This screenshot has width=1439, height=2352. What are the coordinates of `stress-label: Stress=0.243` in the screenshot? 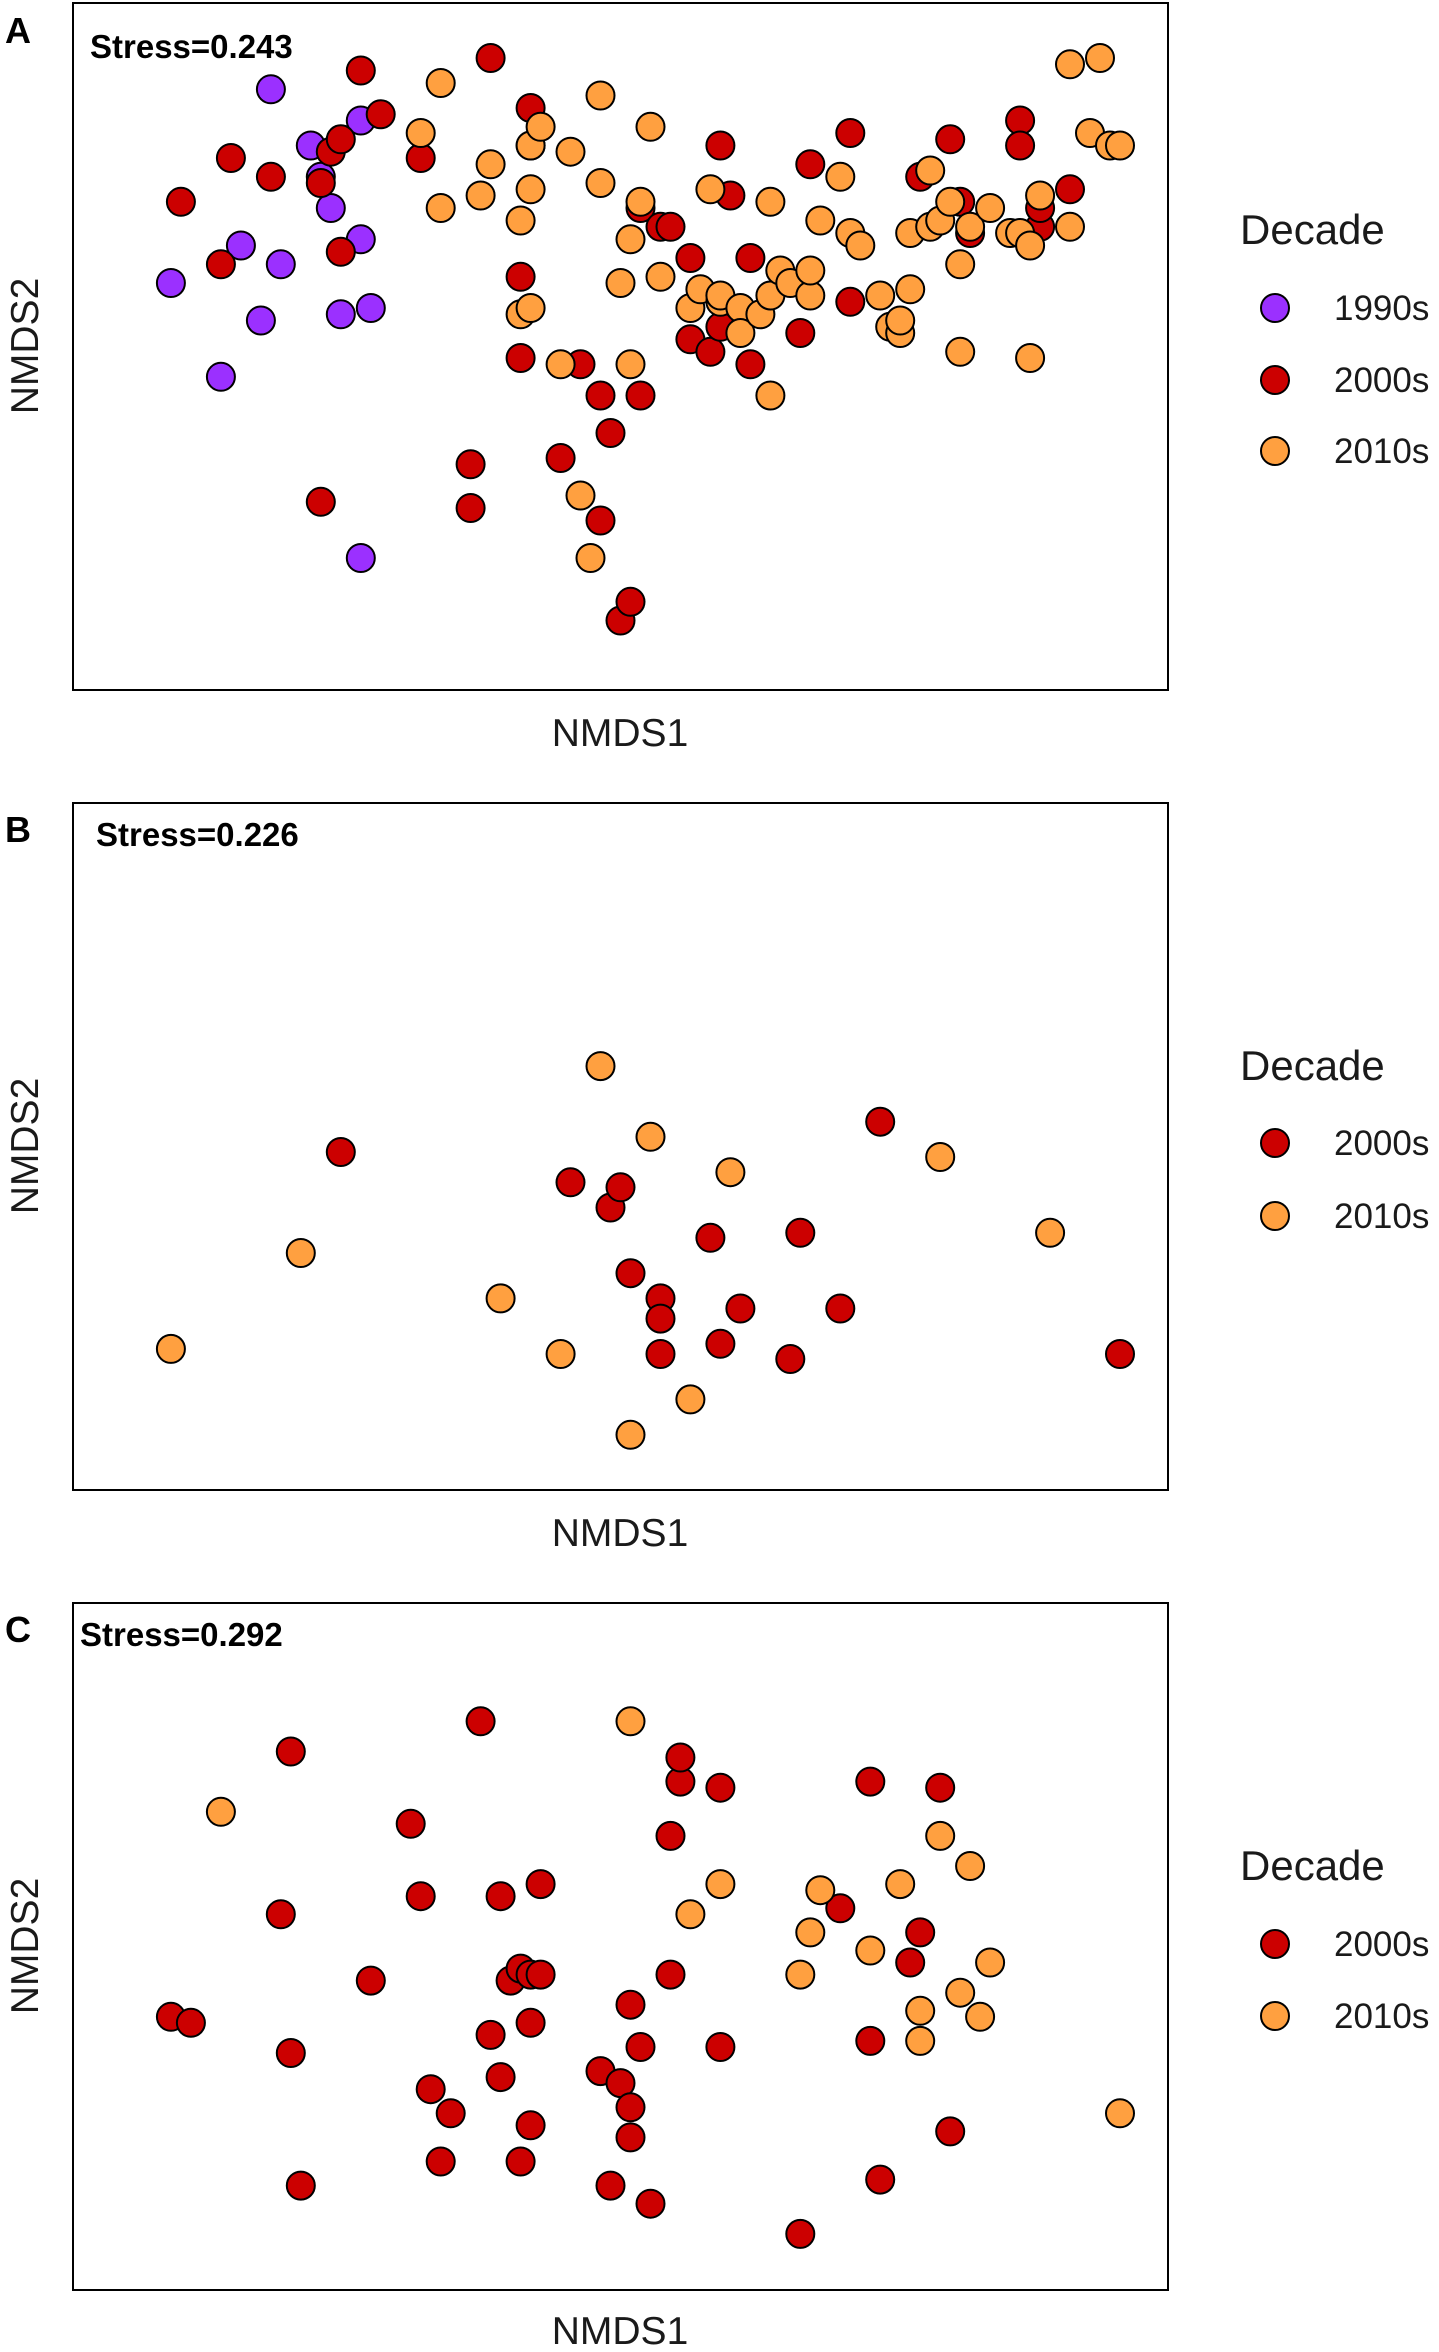 It's located at (191, 46).